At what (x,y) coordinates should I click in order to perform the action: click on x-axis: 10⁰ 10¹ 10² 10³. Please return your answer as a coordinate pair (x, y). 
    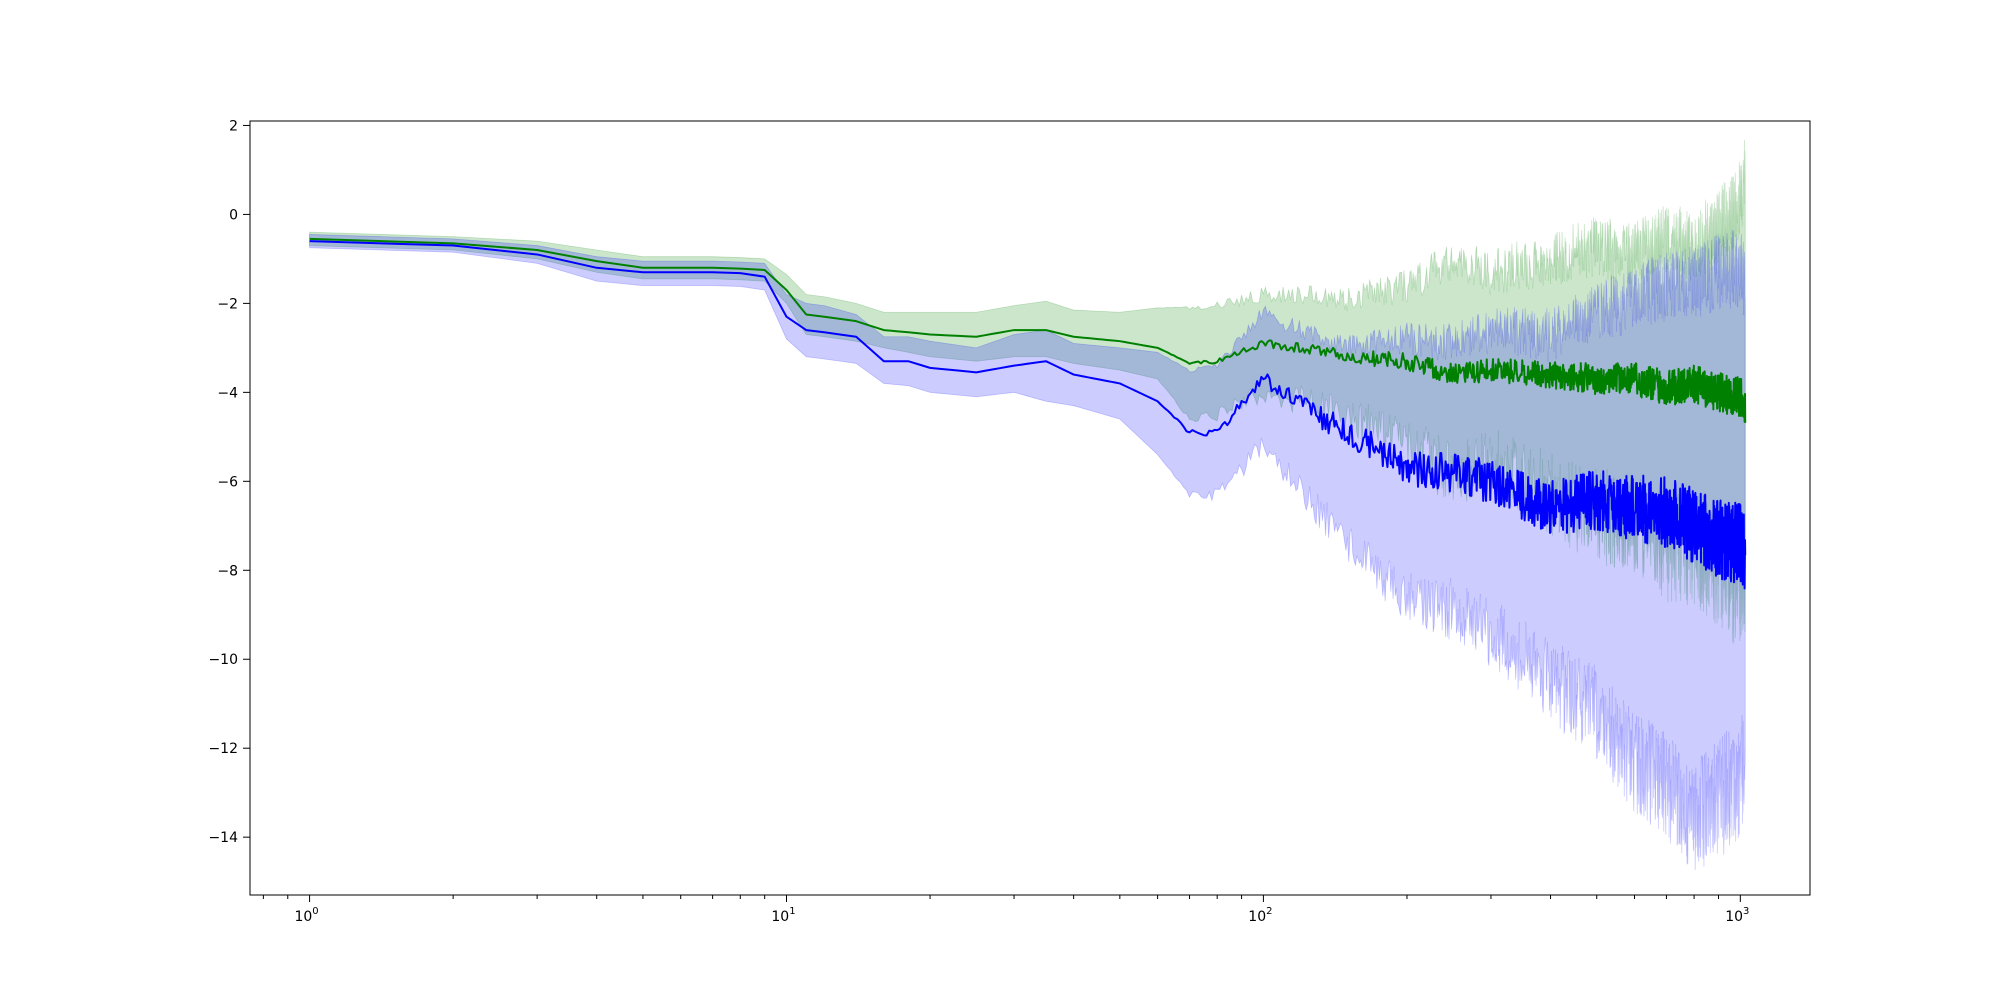
    Looking at the image, I should click on (1005, 910).